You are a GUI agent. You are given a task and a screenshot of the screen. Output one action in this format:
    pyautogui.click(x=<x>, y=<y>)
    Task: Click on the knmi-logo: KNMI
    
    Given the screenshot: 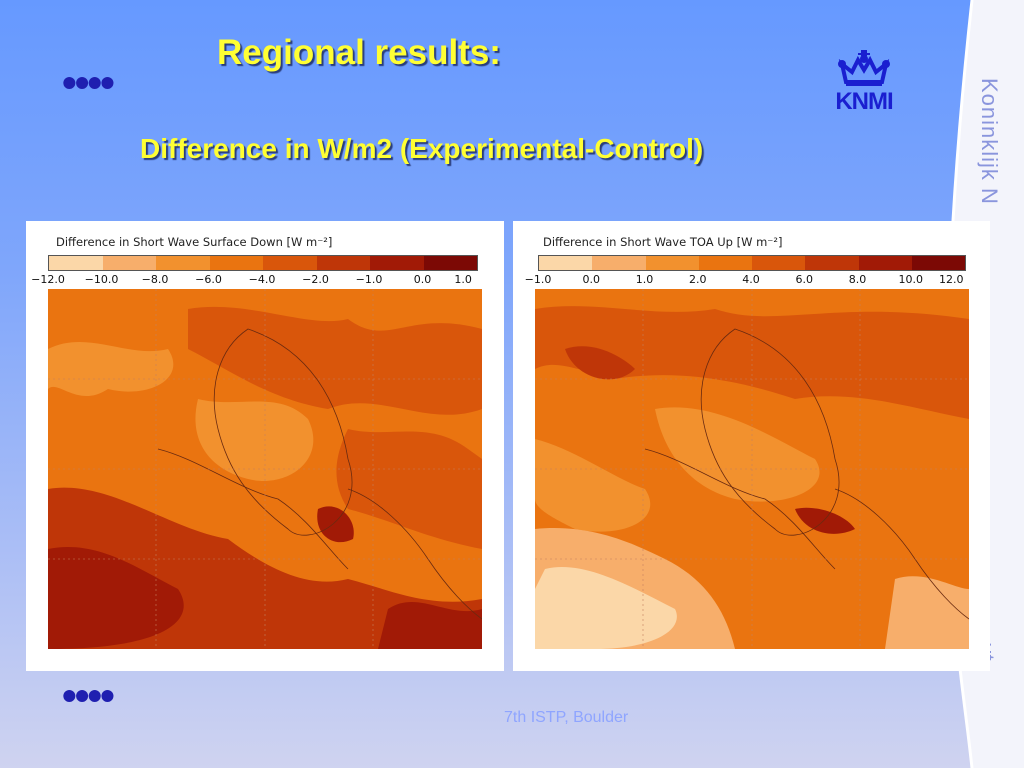 What is the action you would take?
    pyautogui.click(x=864, y=82)
    